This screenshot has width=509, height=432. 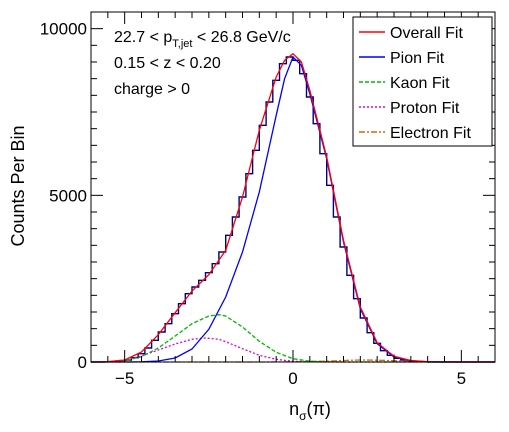 What do you see at coordinates (167, 63) in the screenshot?
I see `annotation-z-range: 0.15 < z < 0.20` at bounding box center [167, 63].